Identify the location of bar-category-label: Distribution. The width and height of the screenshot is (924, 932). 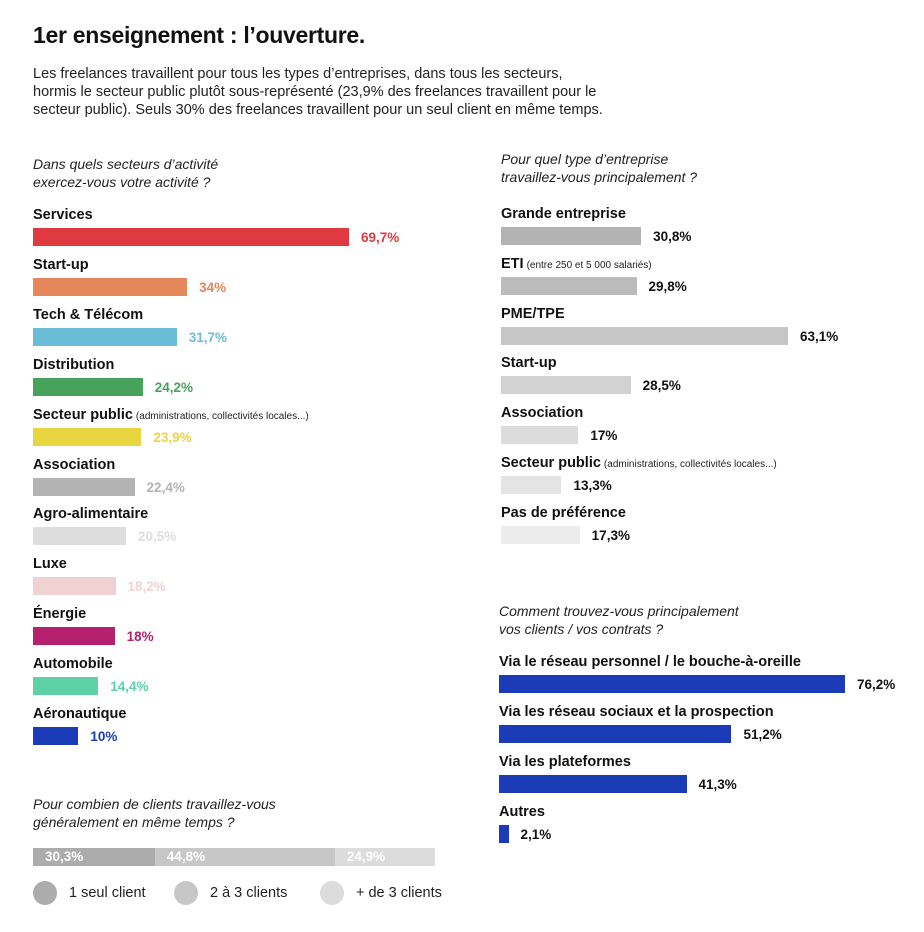
(74, 364).